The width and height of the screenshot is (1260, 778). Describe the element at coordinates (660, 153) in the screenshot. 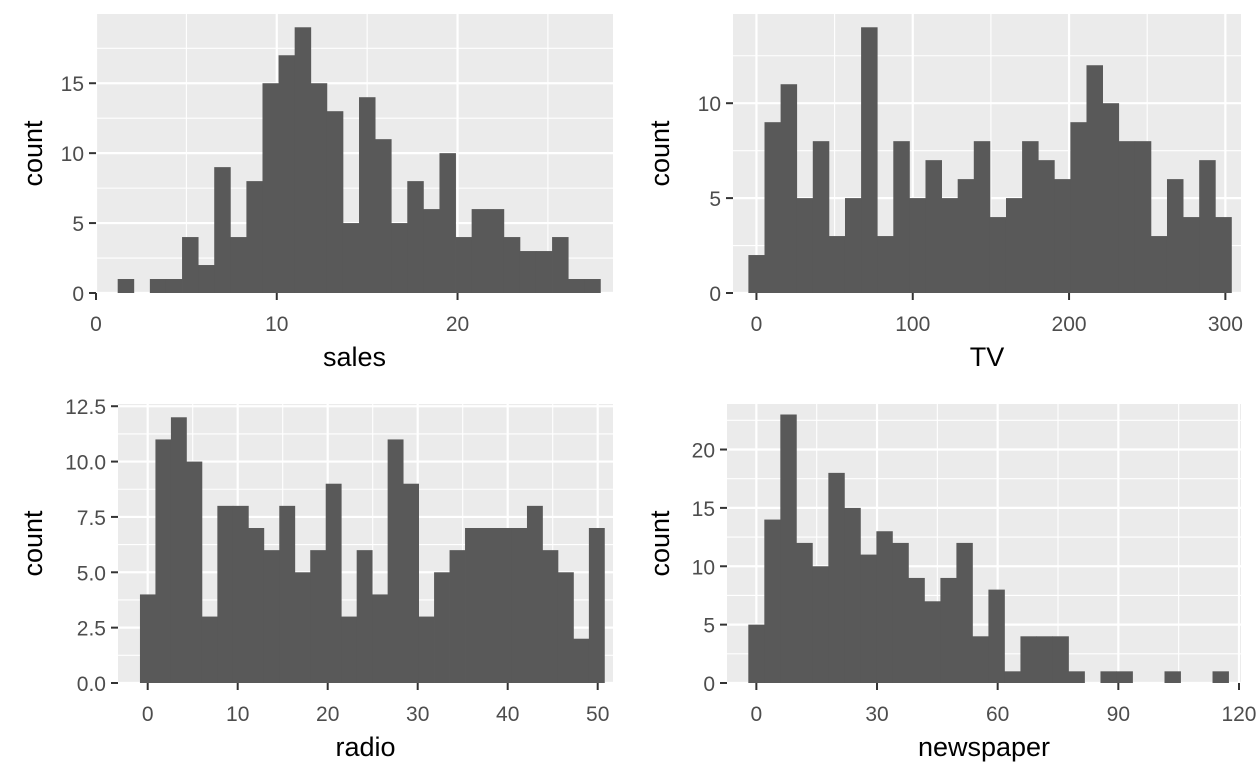

I see `tv-y-axis-title: count` at that location.